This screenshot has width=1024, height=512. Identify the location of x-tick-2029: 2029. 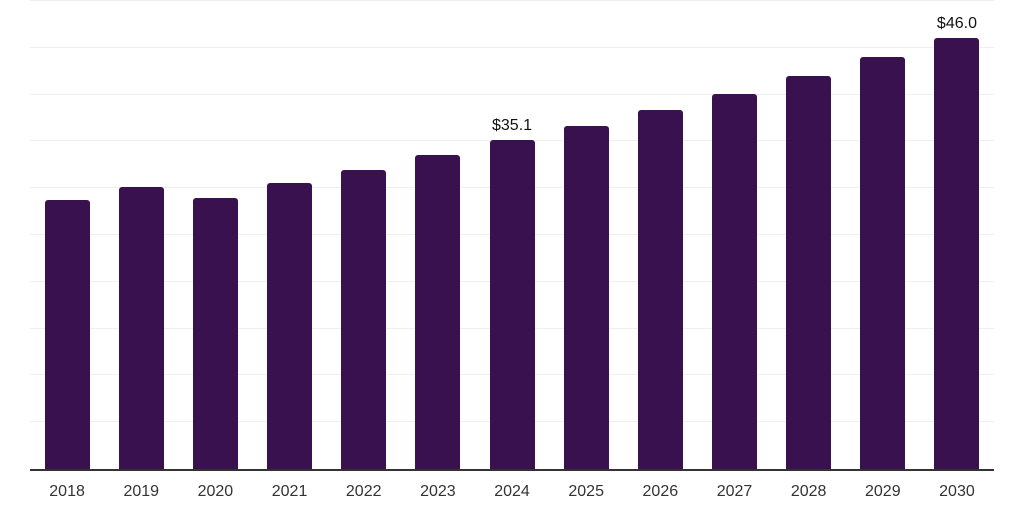
(883, 491).